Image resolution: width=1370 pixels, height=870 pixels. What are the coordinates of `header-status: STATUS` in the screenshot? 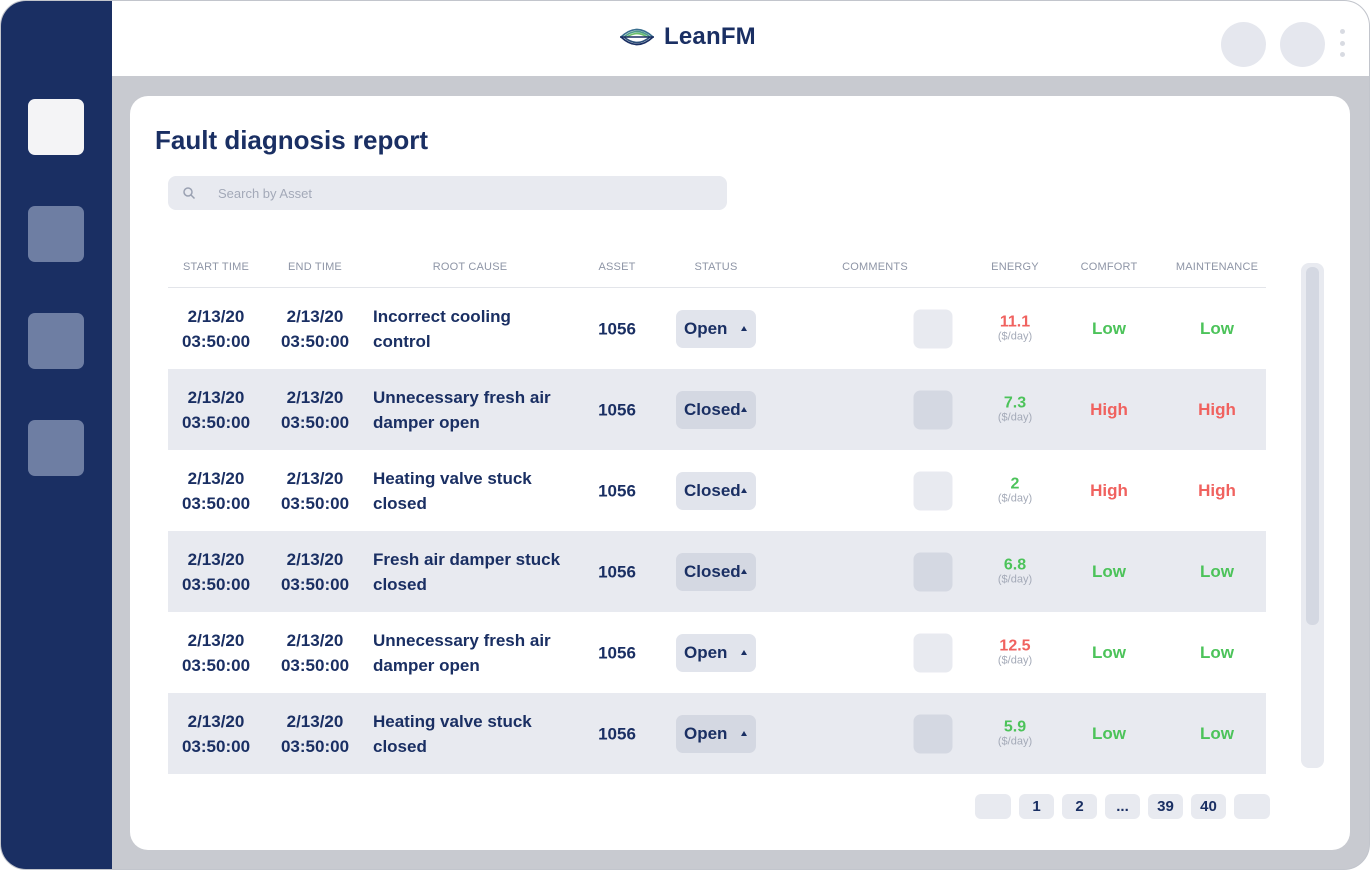 It's located at (716, 267).